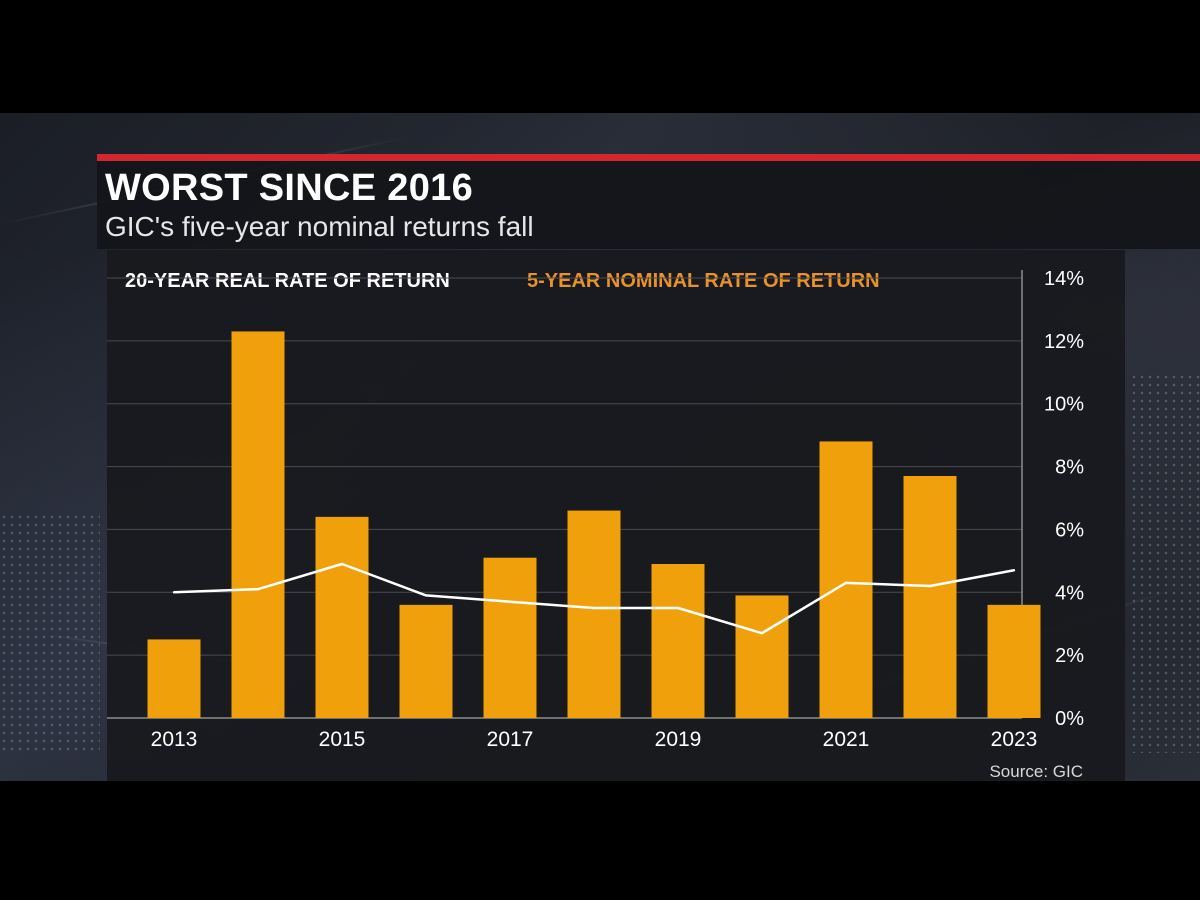  I want to click on chart-subtitle: GIC's five-year nominal returns fall, so click(319, 226).